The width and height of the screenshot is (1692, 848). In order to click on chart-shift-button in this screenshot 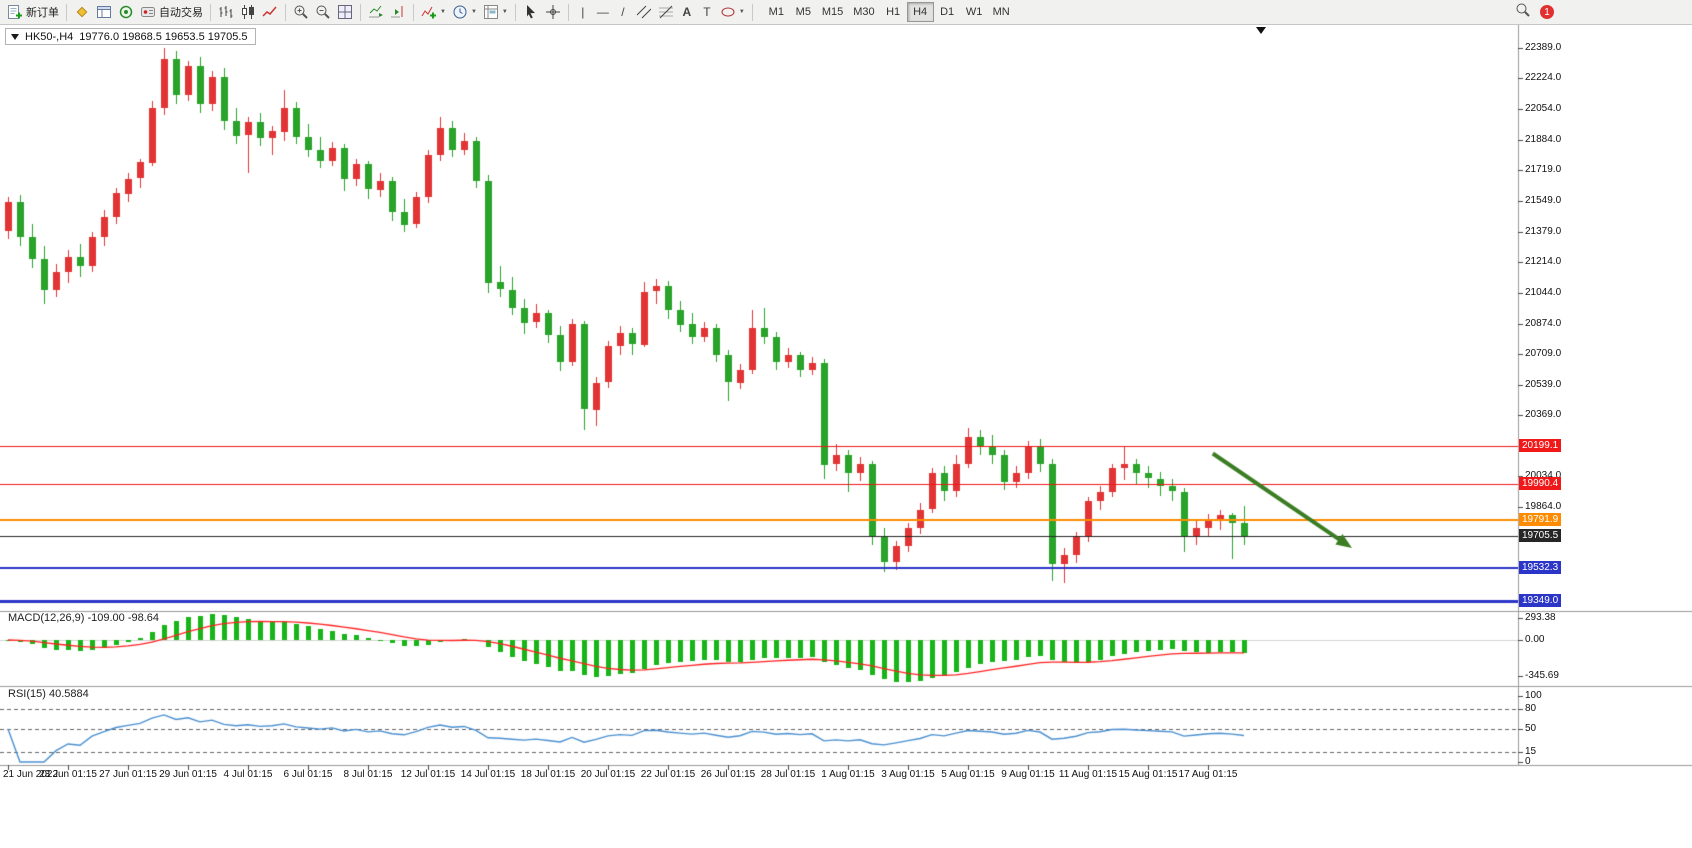, I will do `click(398, 12)`.